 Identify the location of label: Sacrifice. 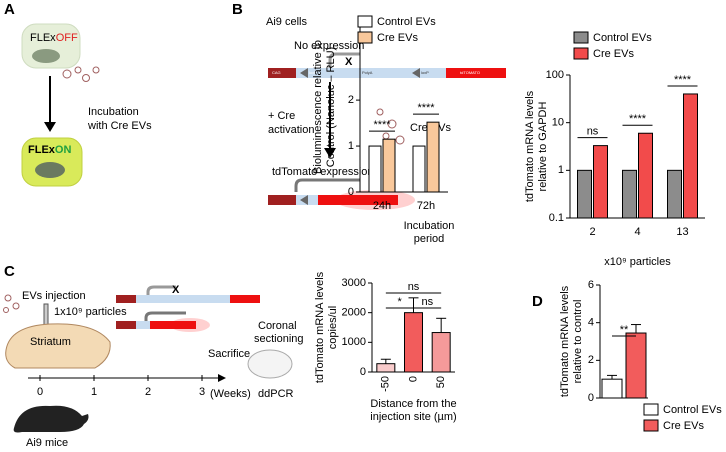
(229, 354).